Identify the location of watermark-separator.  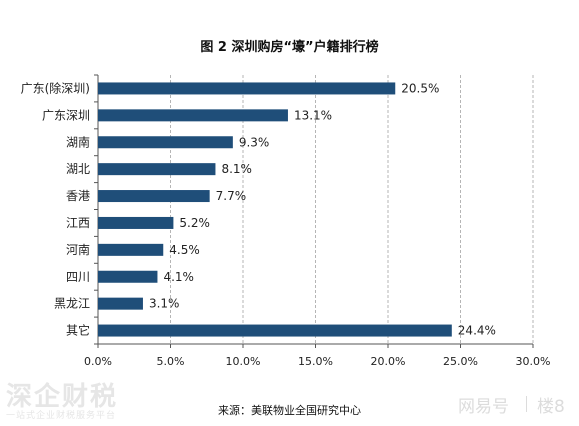
(526, 404).